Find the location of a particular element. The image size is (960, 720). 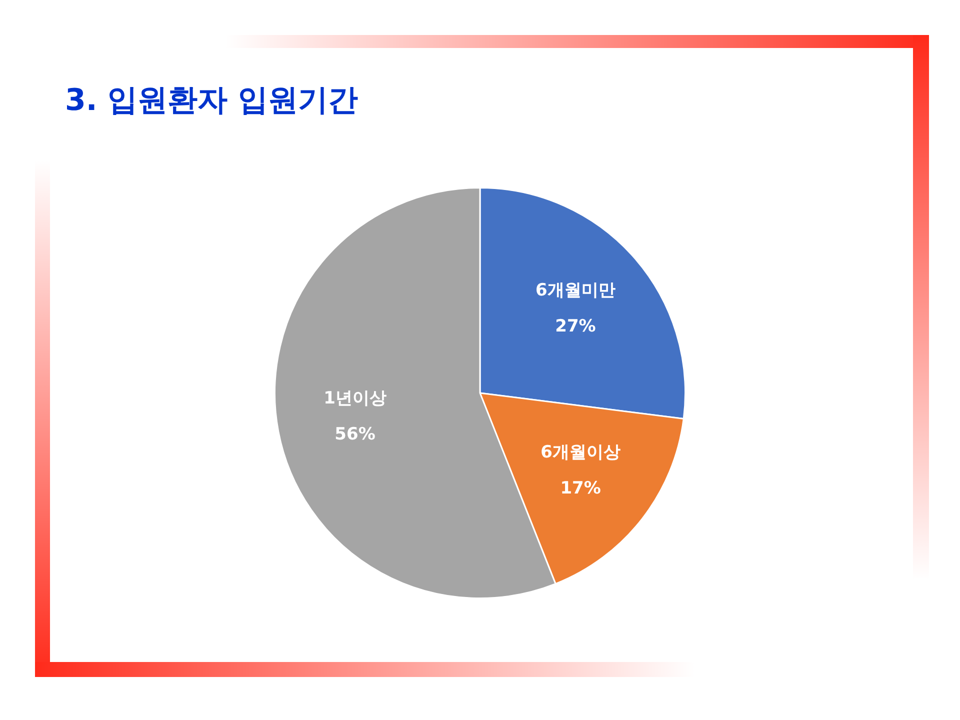

slice-label: 1년이상 is located at coordinates (355, 398).